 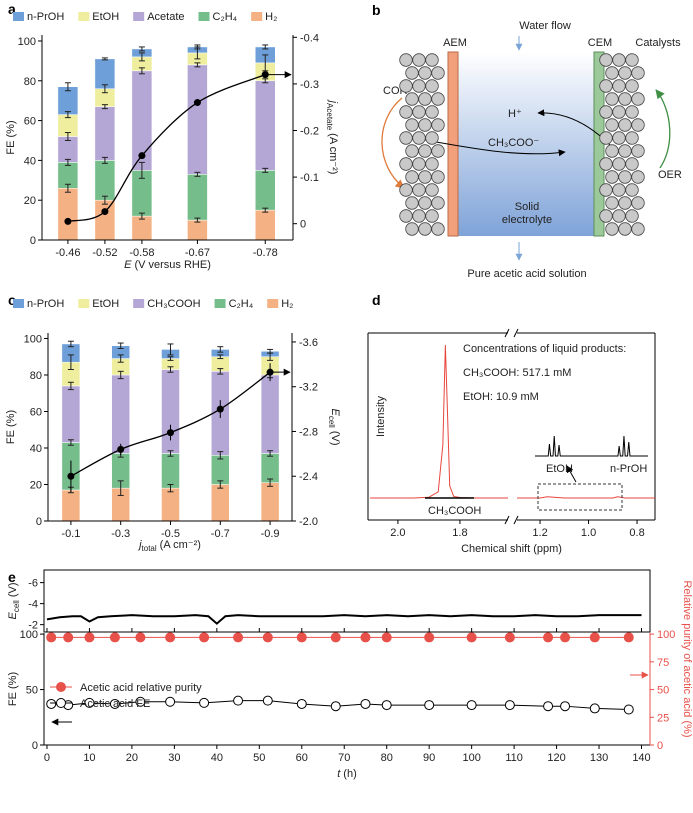 I want to click on legend-label: C₂H₄, so click(x=241, y=304).